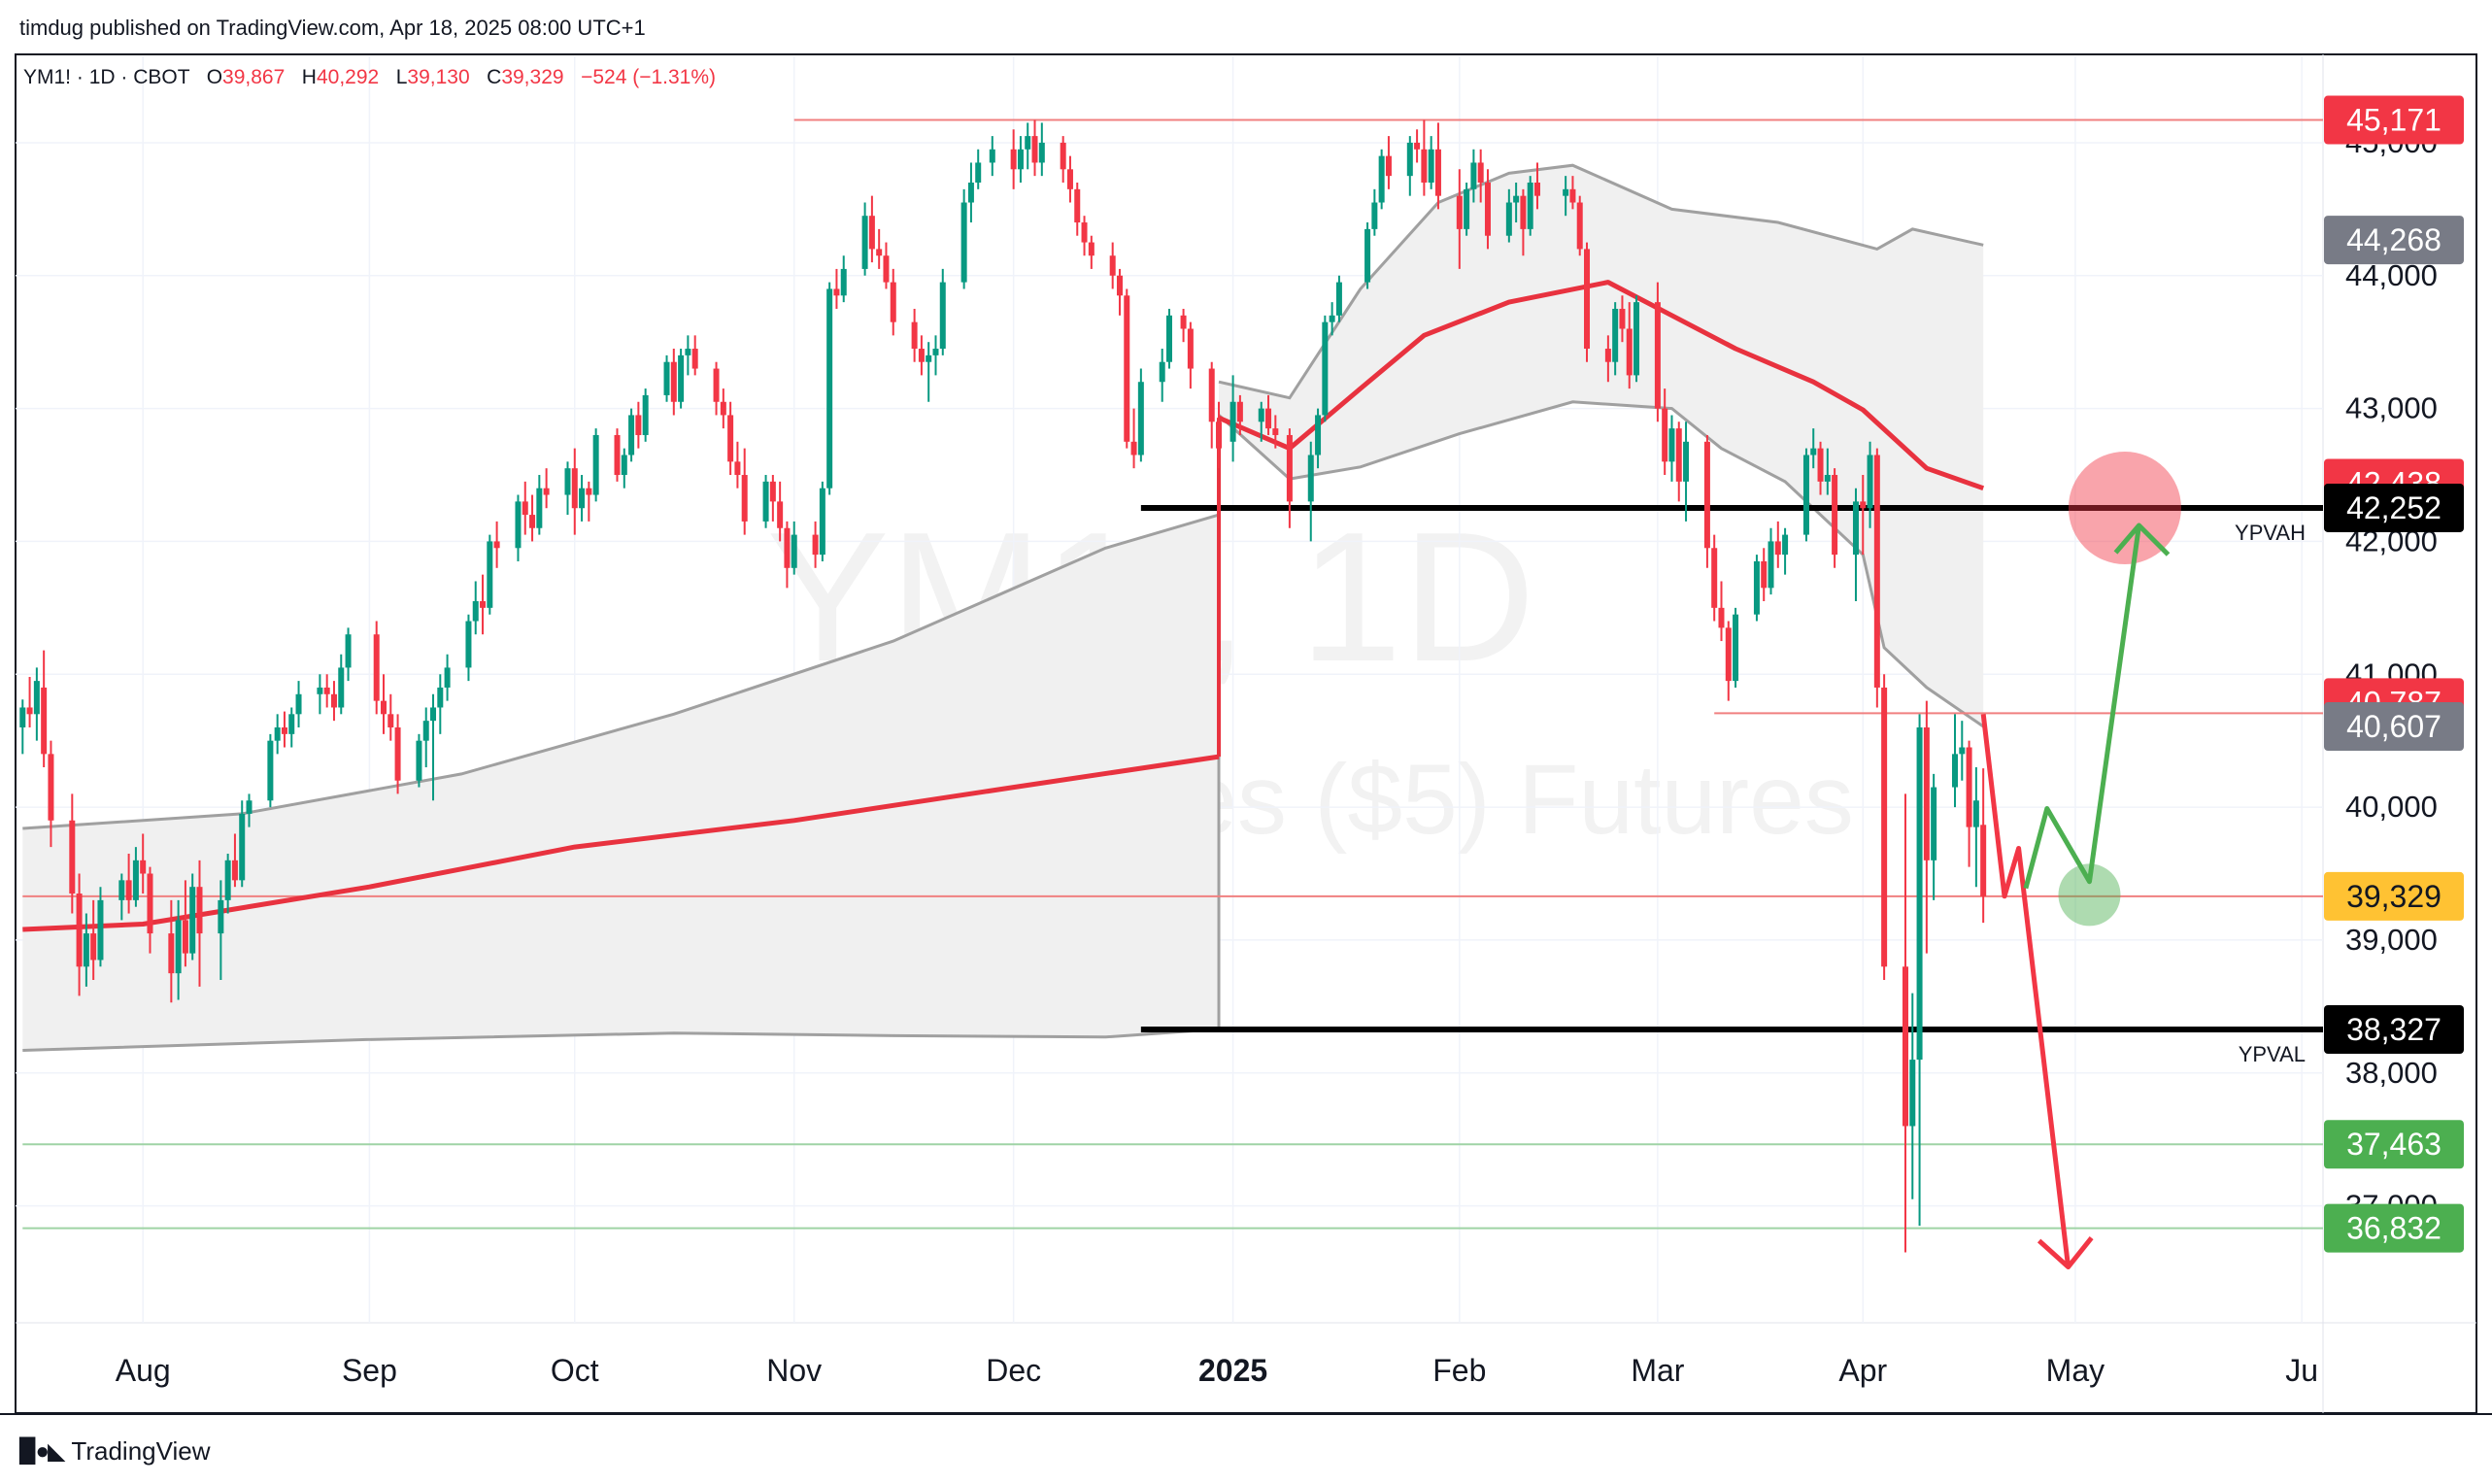 This screenshot has height=1484, width=2492. I want to click on price-label-text: 37,463, so click(2394, 1144).